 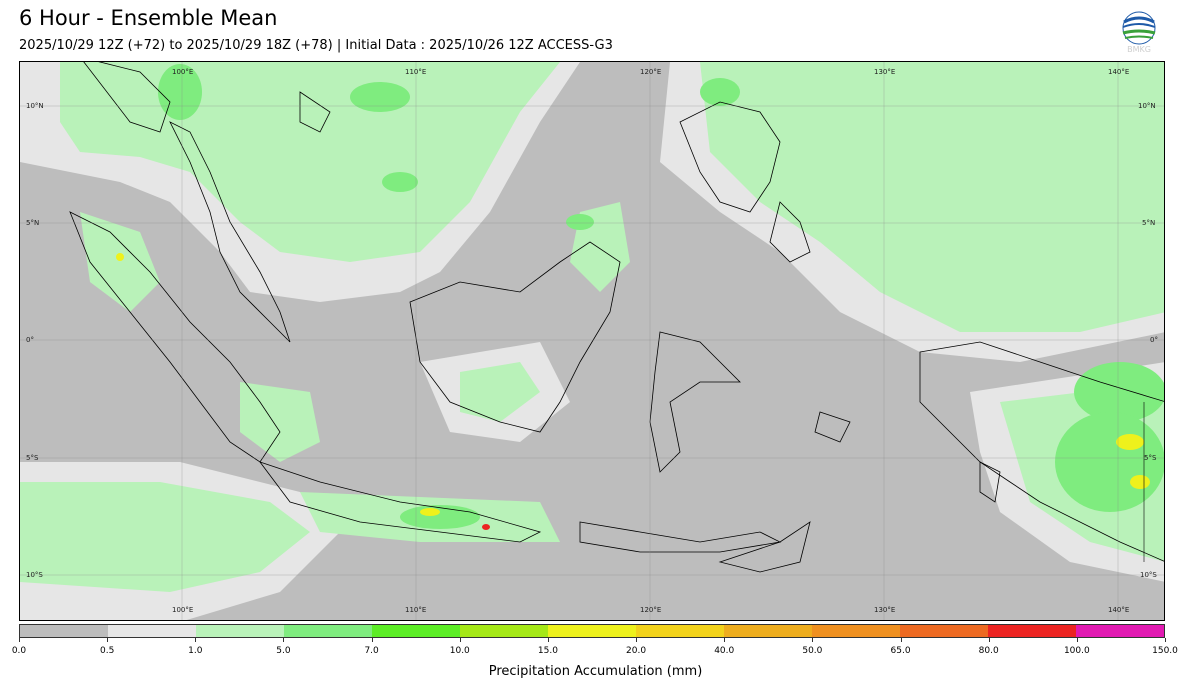 What do you see at coordinates (33, 223) in the screenshot?
I see `lat-label-left-5n: 5°N` at bounding box center [33, 223].